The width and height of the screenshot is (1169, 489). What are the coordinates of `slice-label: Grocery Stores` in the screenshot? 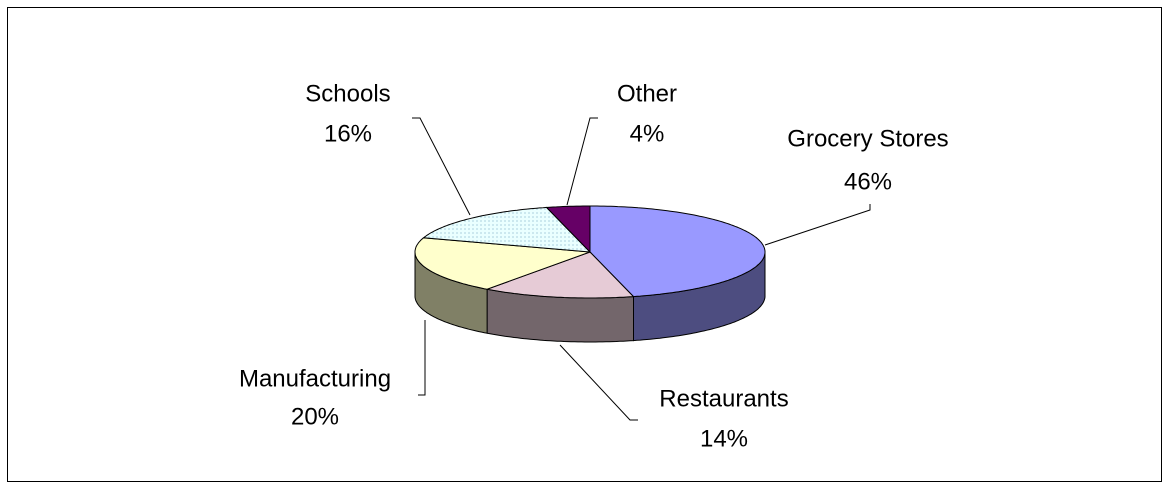 It's located at (867, 138).